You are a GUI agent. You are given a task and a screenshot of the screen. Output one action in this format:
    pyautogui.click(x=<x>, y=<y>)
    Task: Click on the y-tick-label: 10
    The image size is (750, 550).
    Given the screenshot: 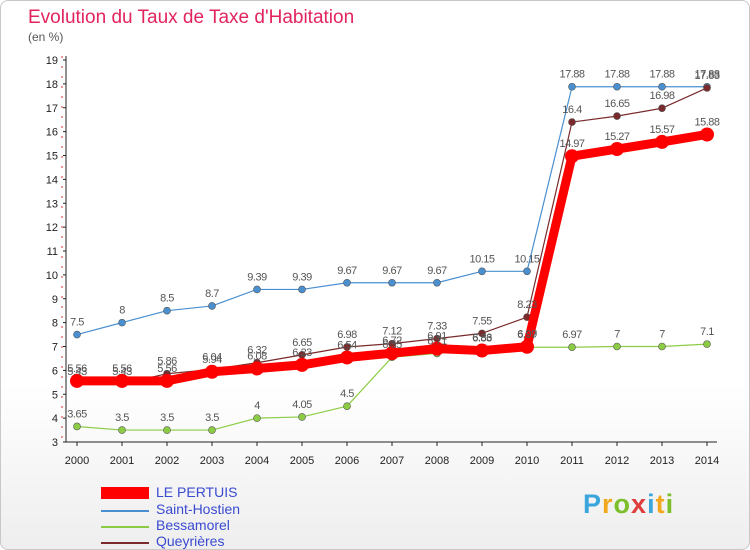 What is the action you would take?
    pyautogui.click(x=52, y=276)
    